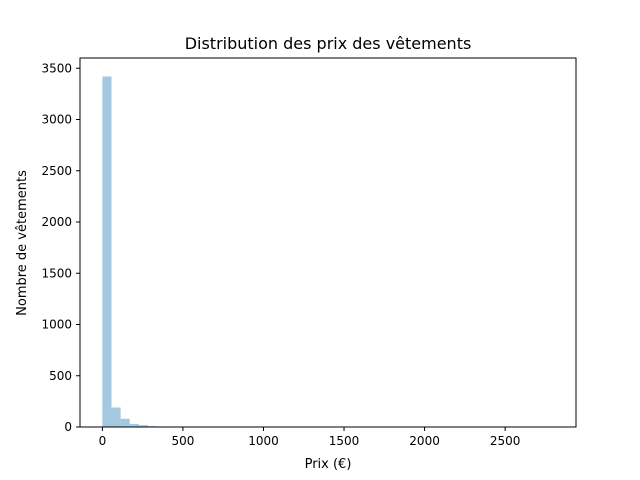 This screenshot has height=480, width=640. What do you see at coordinates (505, 441) in the screenshot?
I see `x-tick-label: 2500` at bounding box center [505, 441].